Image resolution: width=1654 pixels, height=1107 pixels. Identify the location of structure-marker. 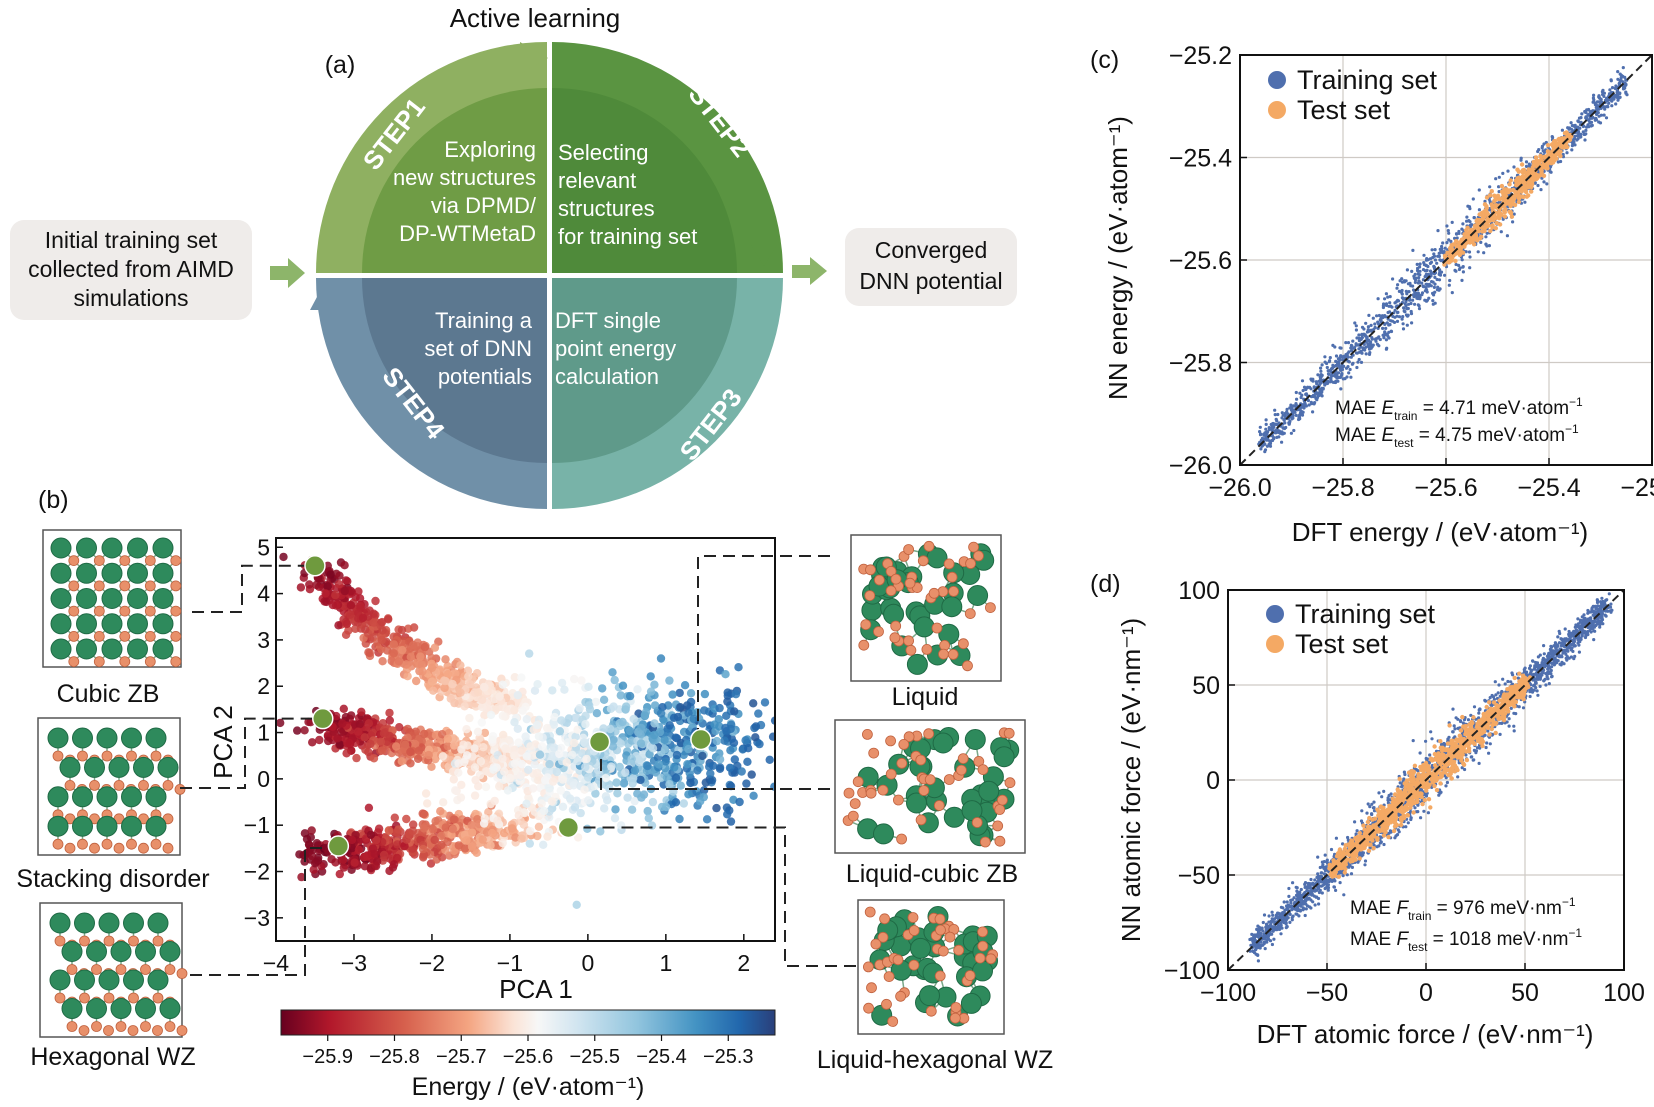
(568, 827).